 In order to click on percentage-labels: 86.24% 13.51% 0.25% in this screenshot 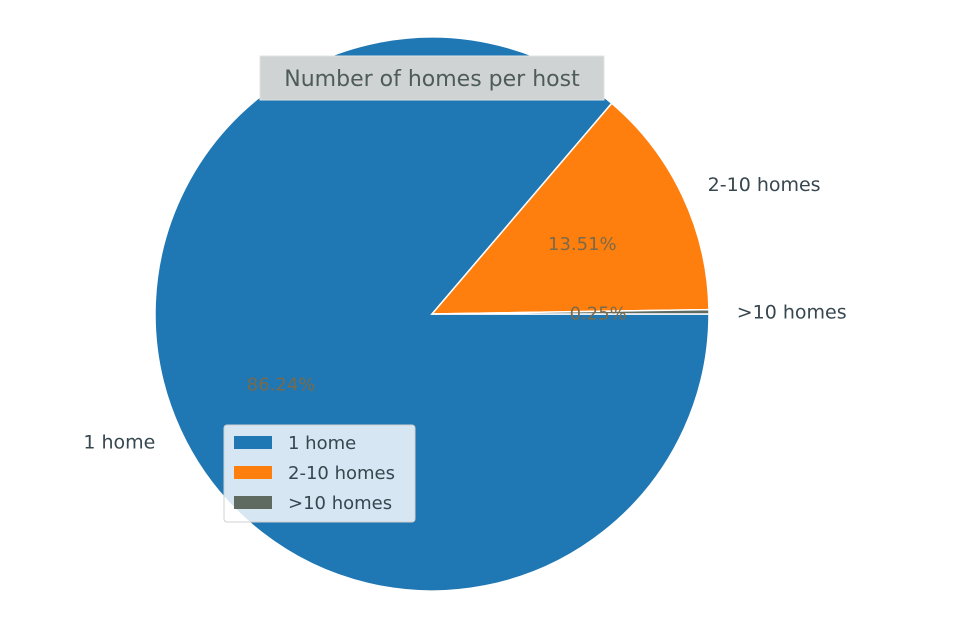, I will do `click(437, 314)`.